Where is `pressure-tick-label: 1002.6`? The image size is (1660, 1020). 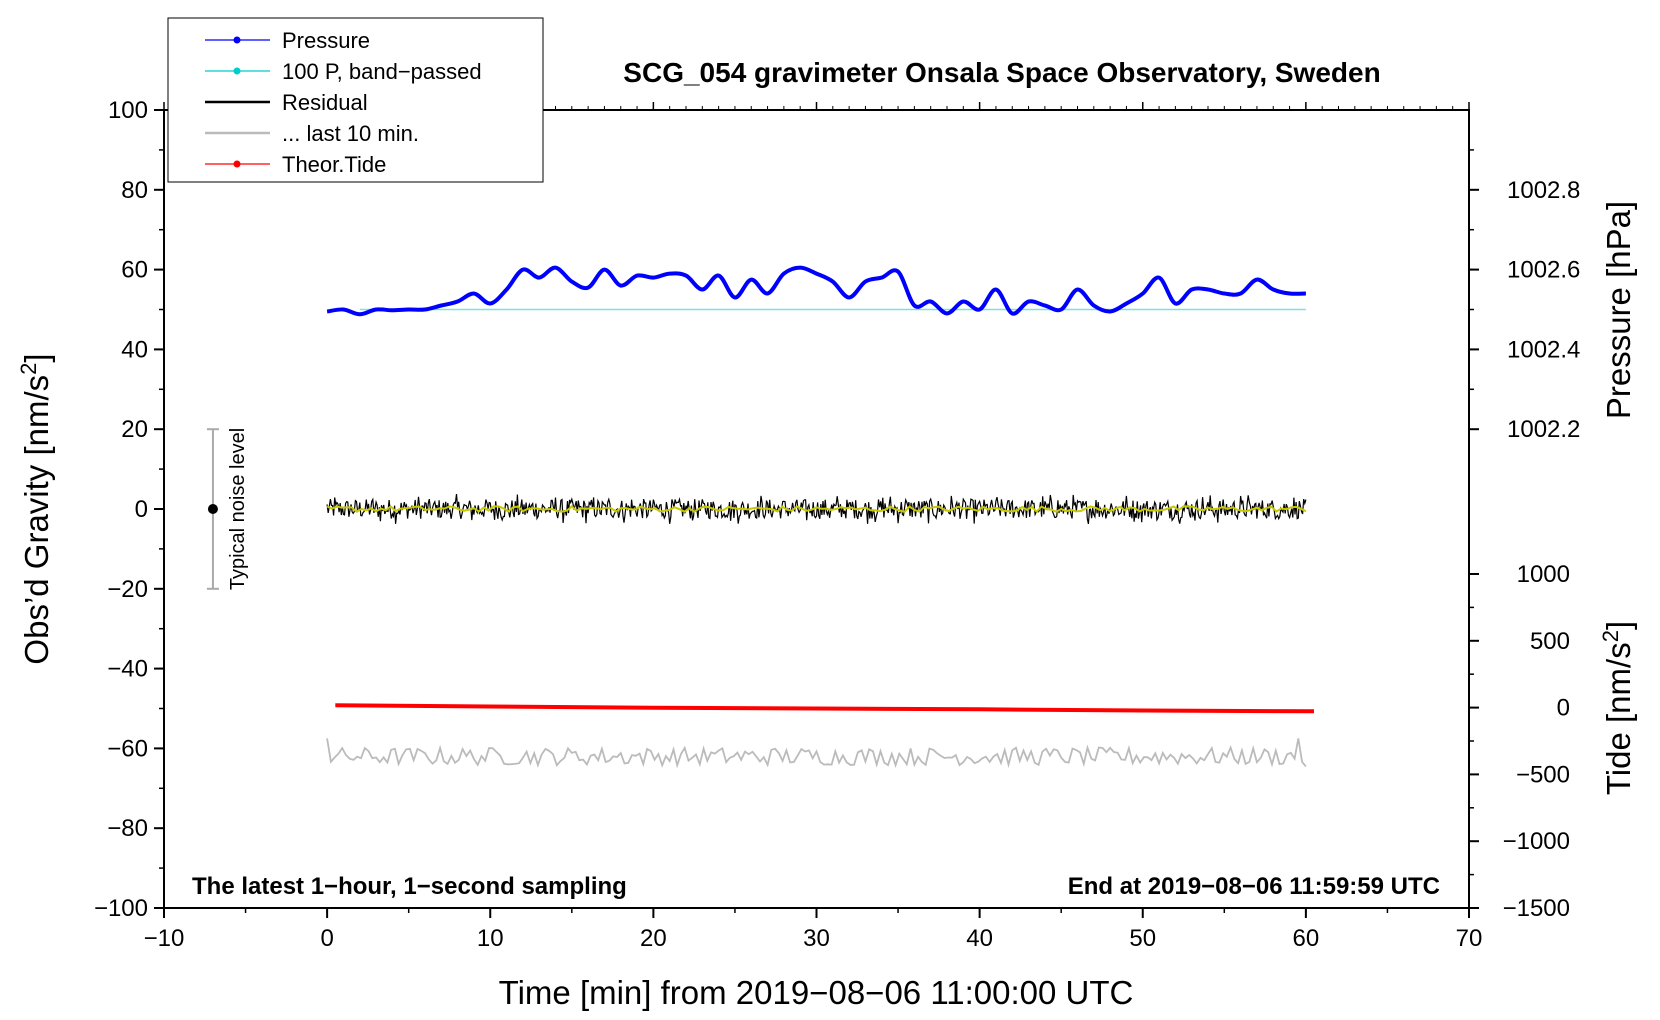
pressure-tick-label: 1002.6 is located at coordinates (1543, 270).